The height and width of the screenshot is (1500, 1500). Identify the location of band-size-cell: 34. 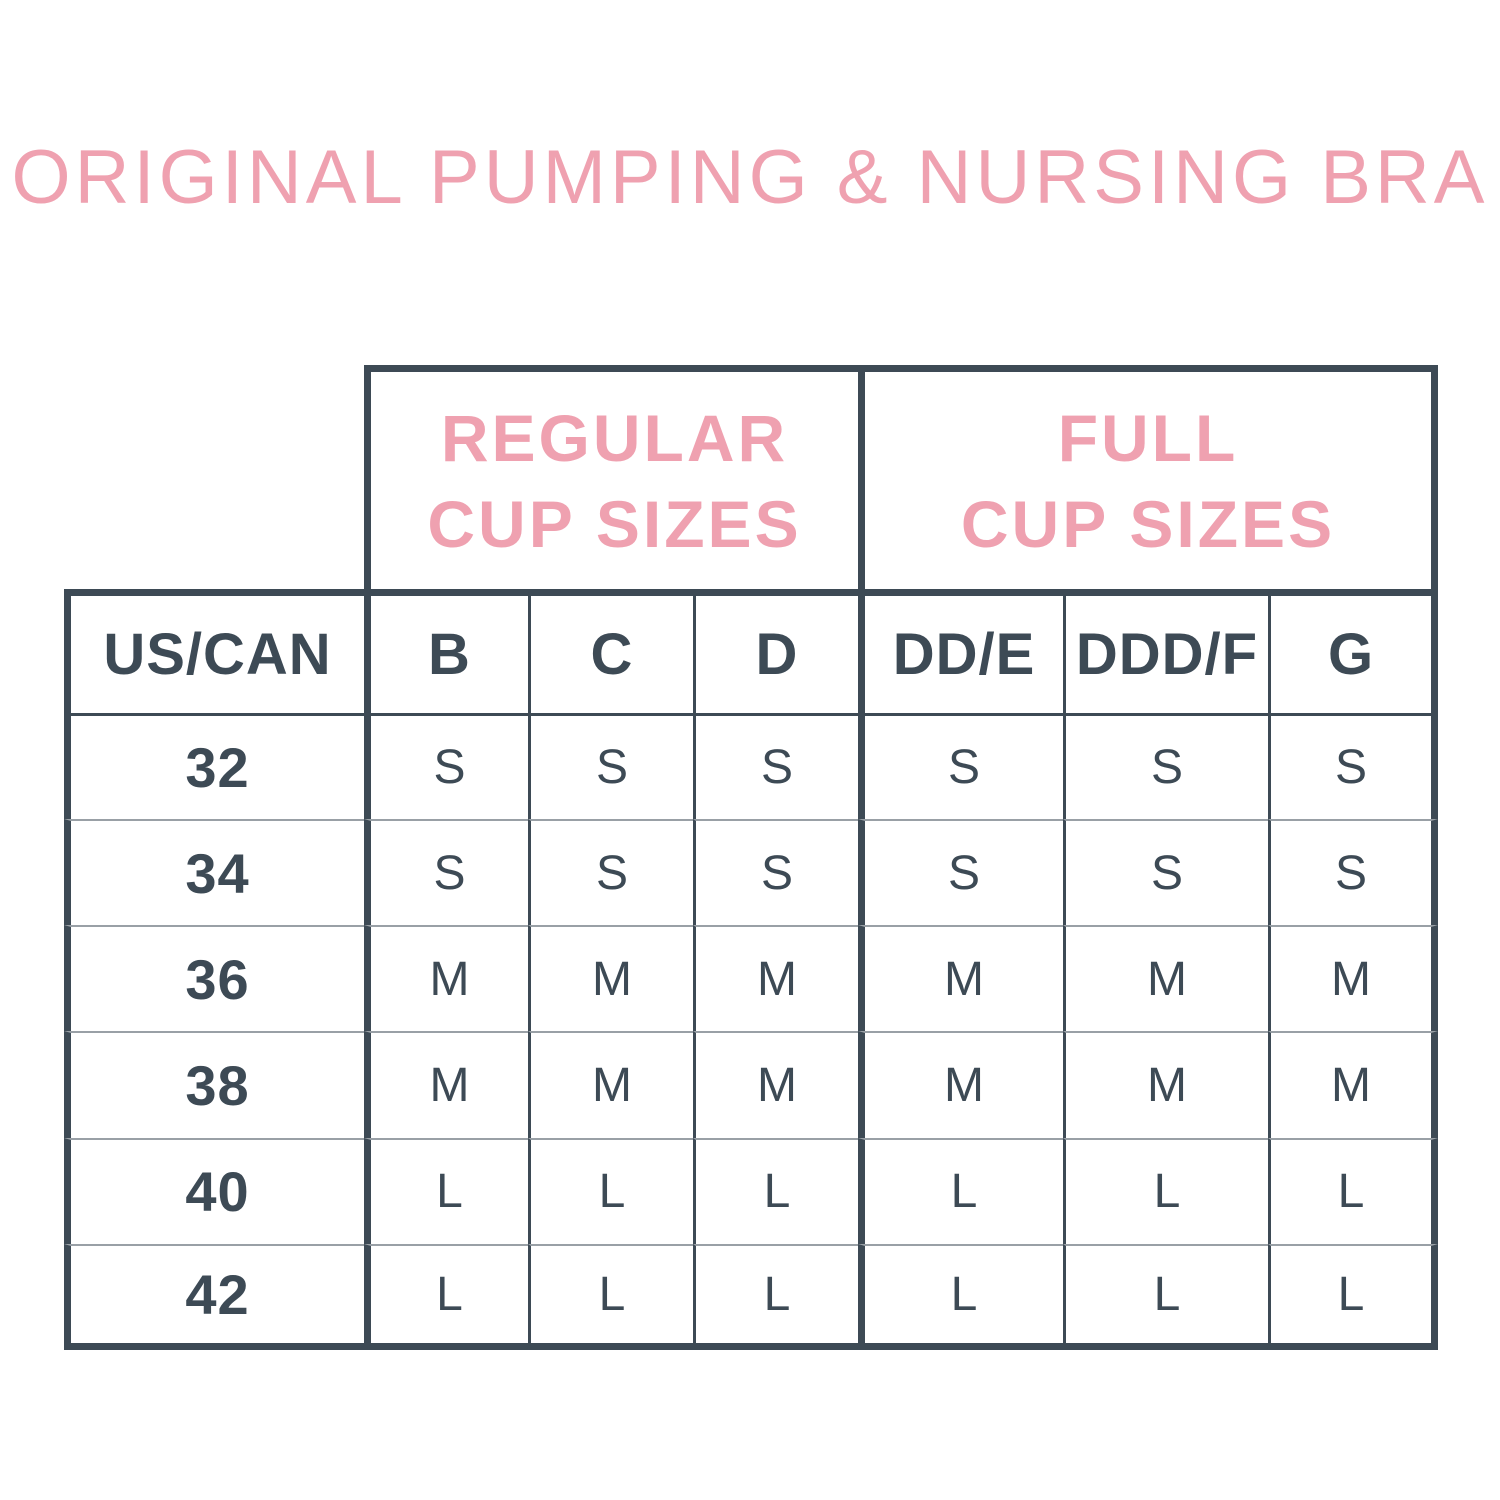
(214, 872).